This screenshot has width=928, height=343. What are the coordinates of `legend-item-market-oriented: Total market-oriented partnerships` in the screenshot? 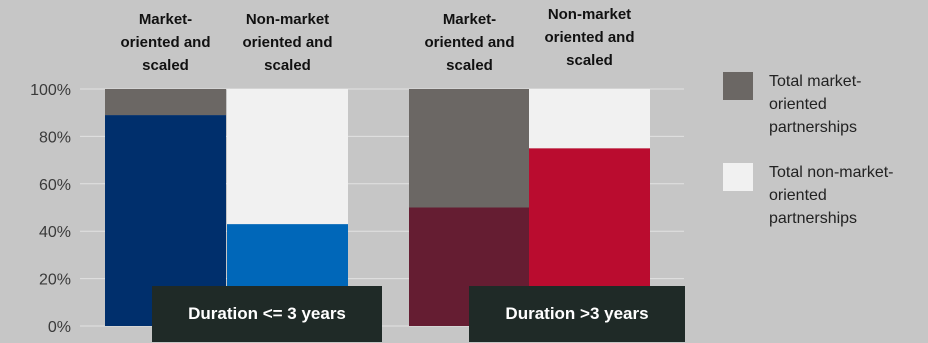 It's located at (823, 104).